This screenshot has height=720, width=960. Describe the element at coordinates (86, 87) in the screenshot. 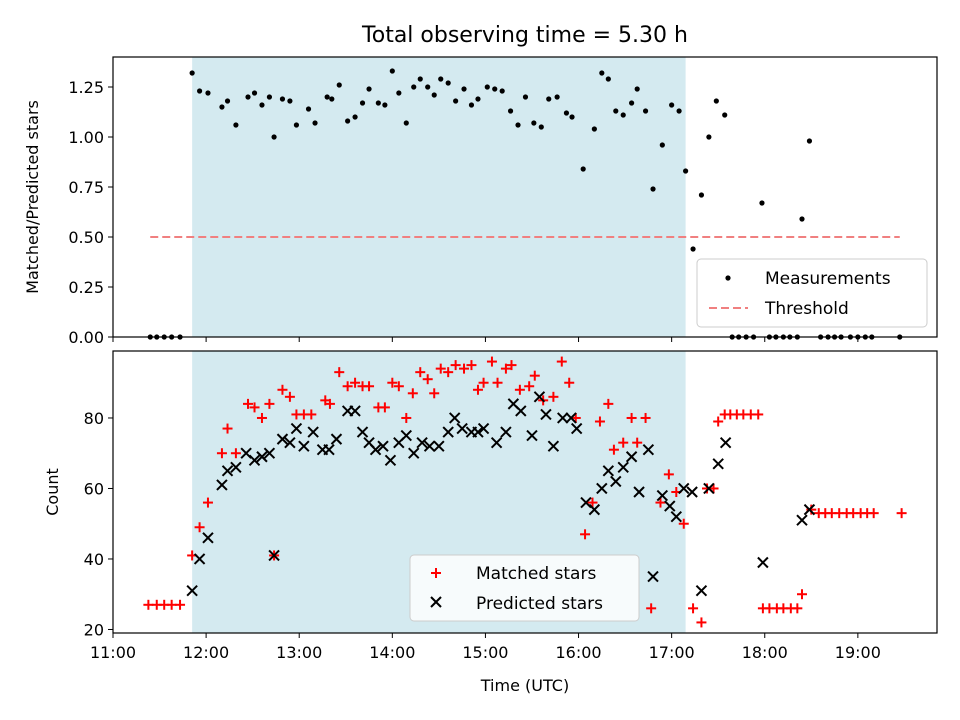

I see `top-ytick-label: 1.25` at that location.